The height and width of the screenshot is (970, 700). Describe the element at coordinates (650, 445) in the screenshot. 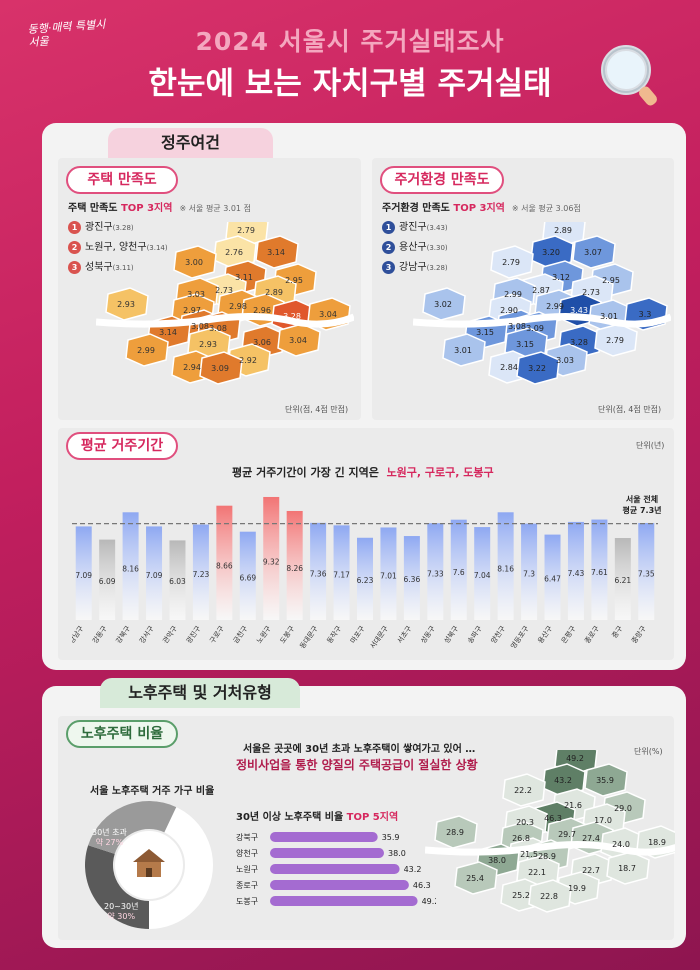

I see `residence-unit-label: 단위(년)` at that location.